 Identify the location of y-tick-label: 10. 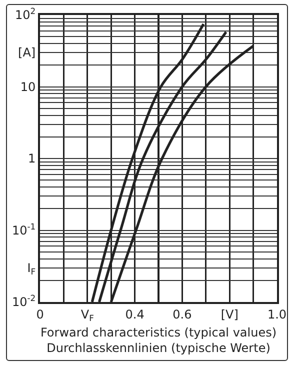
(28, 87).